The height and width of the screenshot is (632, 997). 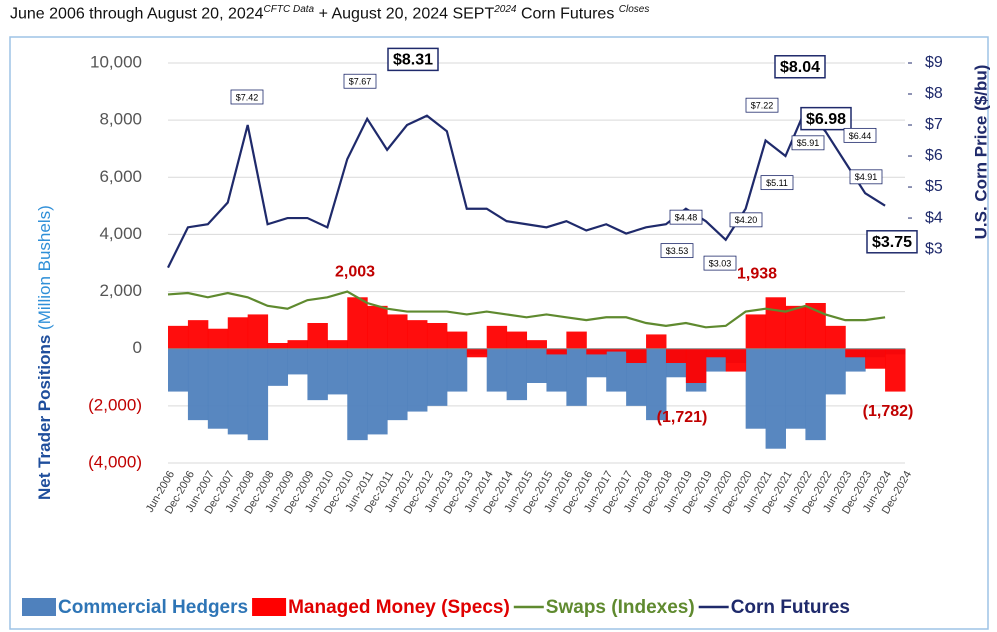 I want to click on y-axis-label: Net Trader Positions (Million Bushels), so click(x=44, y=352).